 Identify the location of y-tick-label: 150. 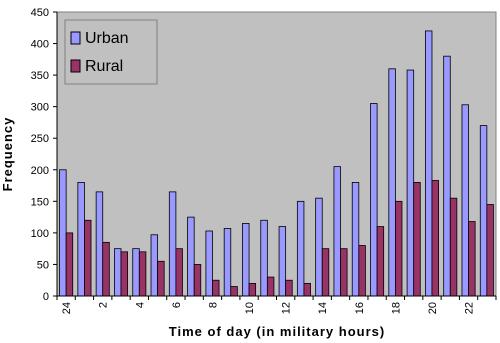
(40, 202).